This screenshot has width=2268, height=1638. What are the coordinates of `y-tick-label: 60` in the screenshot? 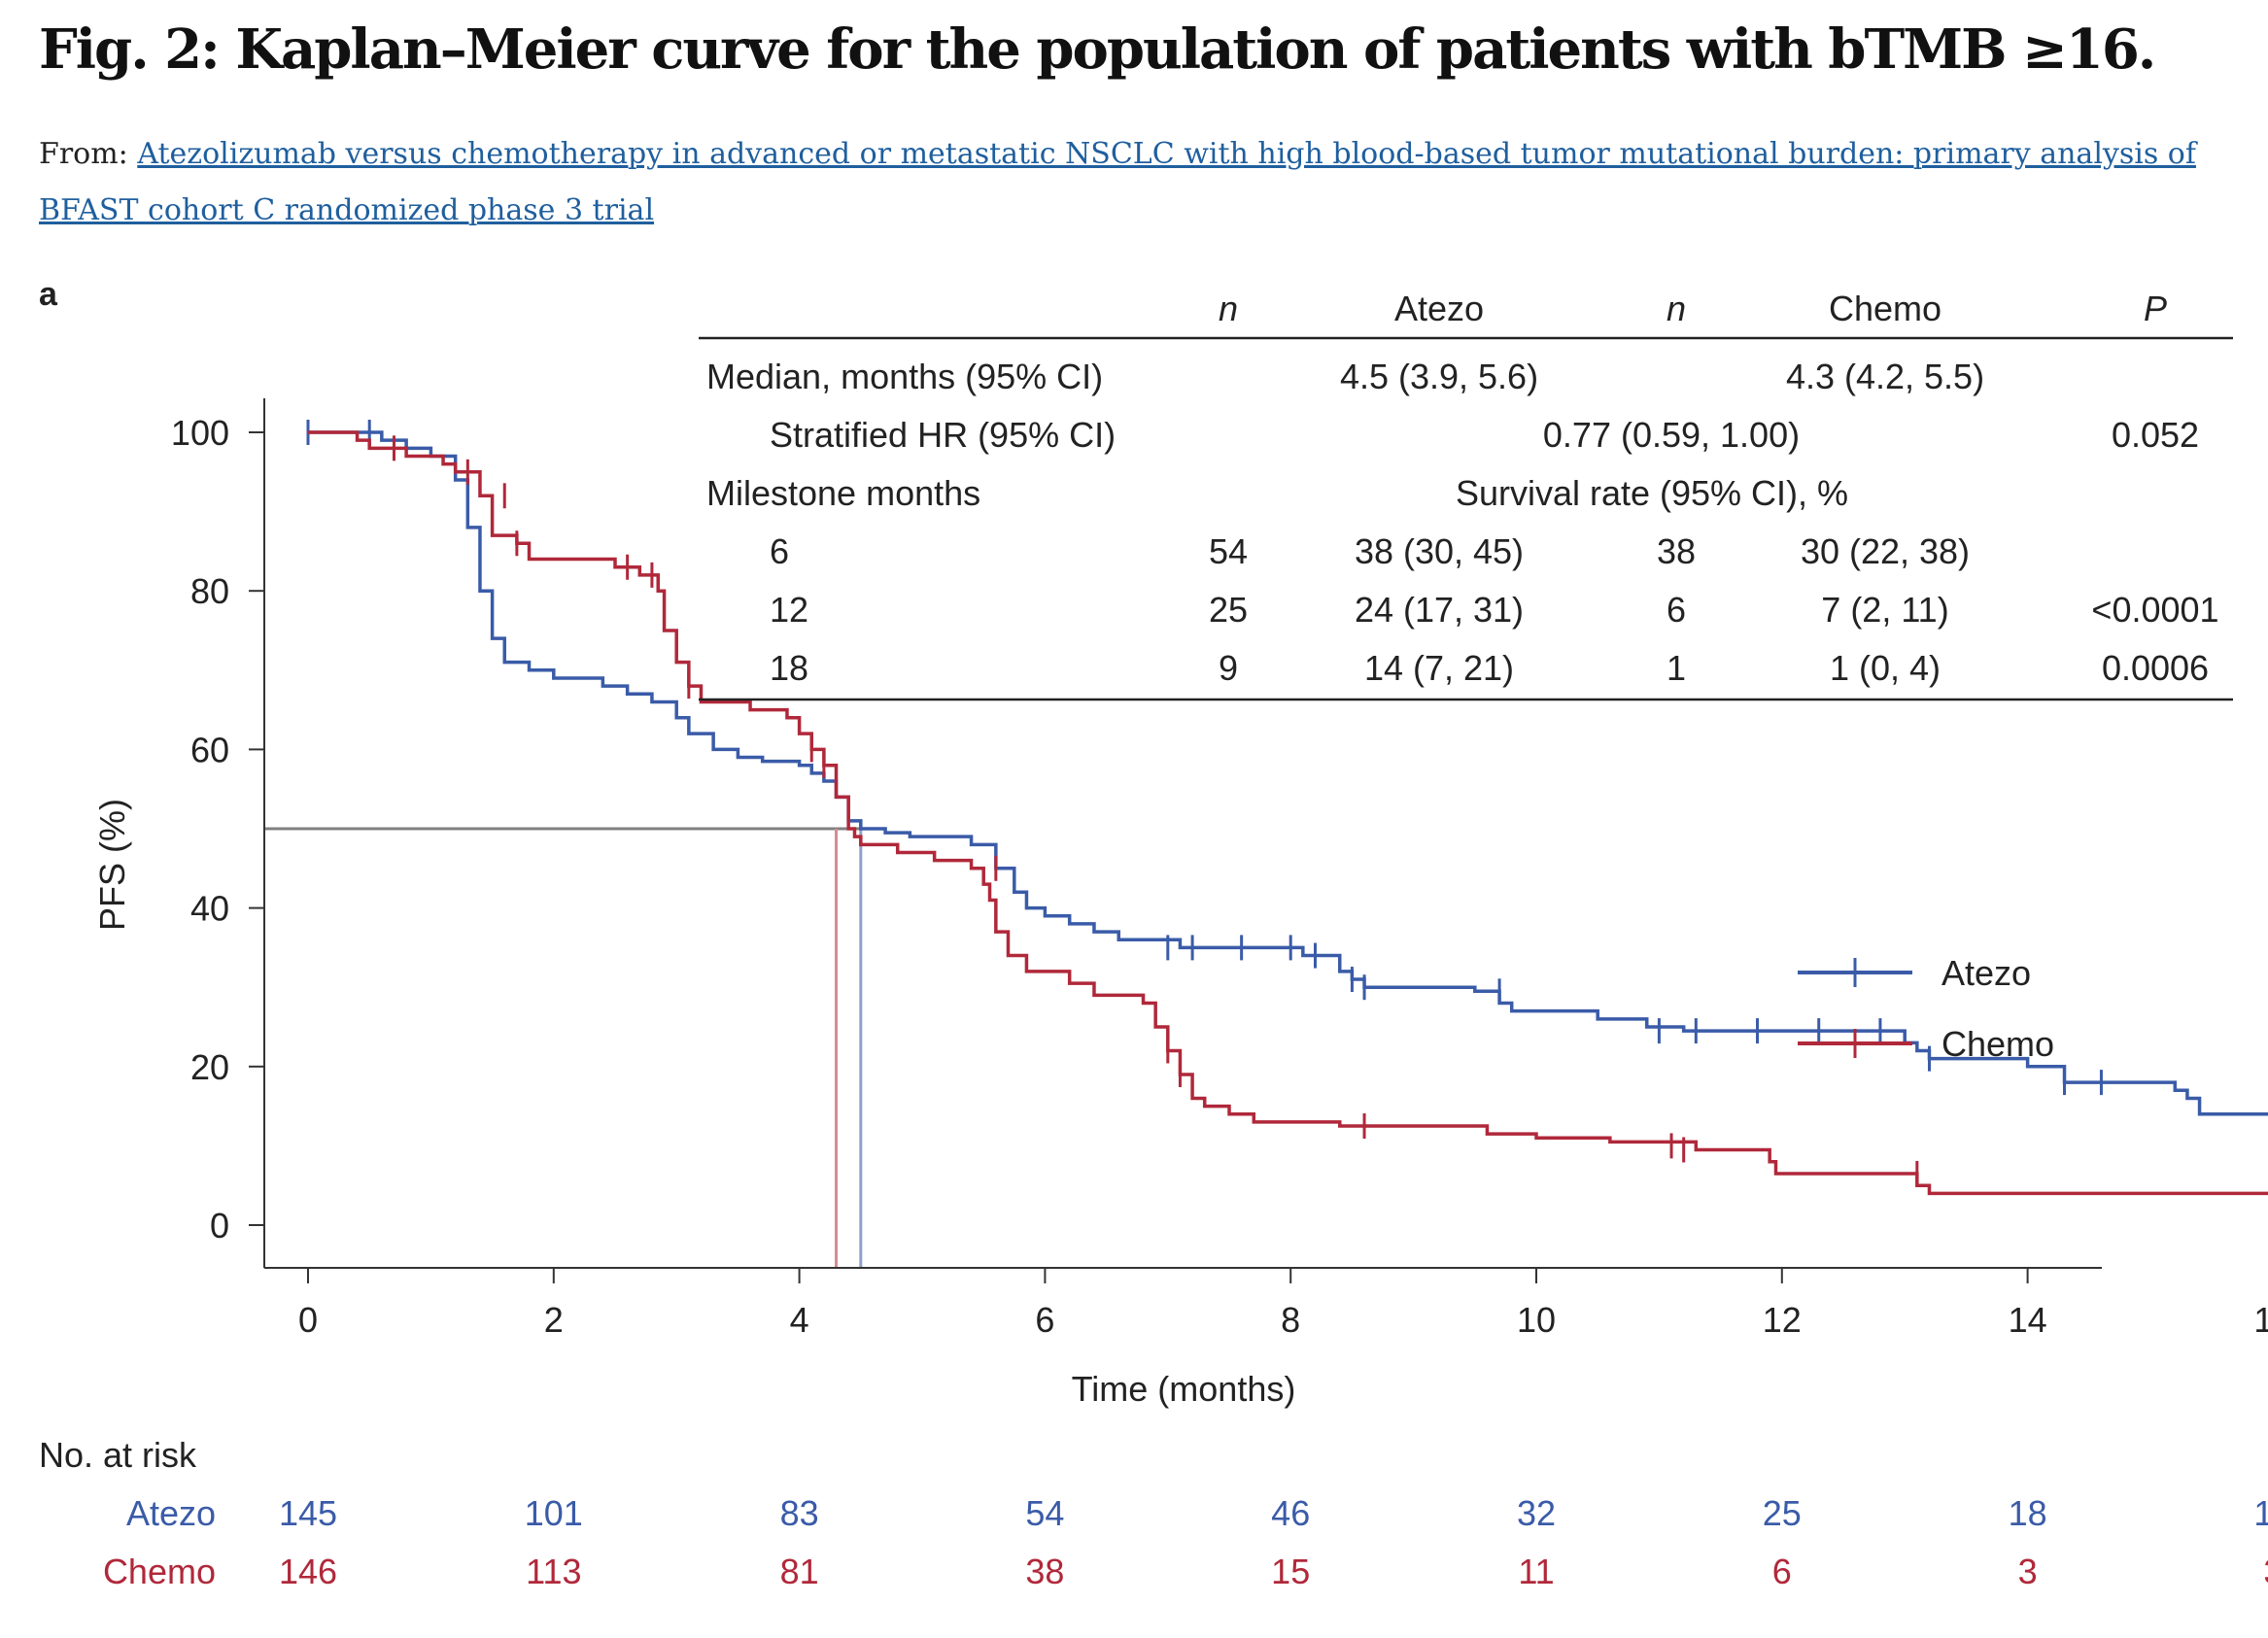 It's located at (209, 749).